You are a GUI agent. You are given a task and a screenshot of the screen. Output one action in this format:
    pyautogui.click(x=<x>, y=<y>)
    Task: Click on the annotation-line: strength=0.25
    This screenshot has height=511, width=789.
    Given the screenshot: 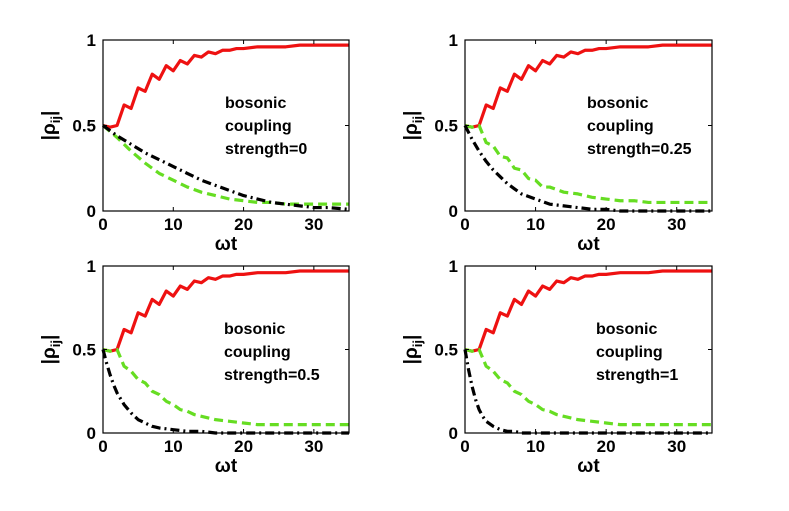 What is the action you would take?
    pyautogui.click(x=639, y=149)
    